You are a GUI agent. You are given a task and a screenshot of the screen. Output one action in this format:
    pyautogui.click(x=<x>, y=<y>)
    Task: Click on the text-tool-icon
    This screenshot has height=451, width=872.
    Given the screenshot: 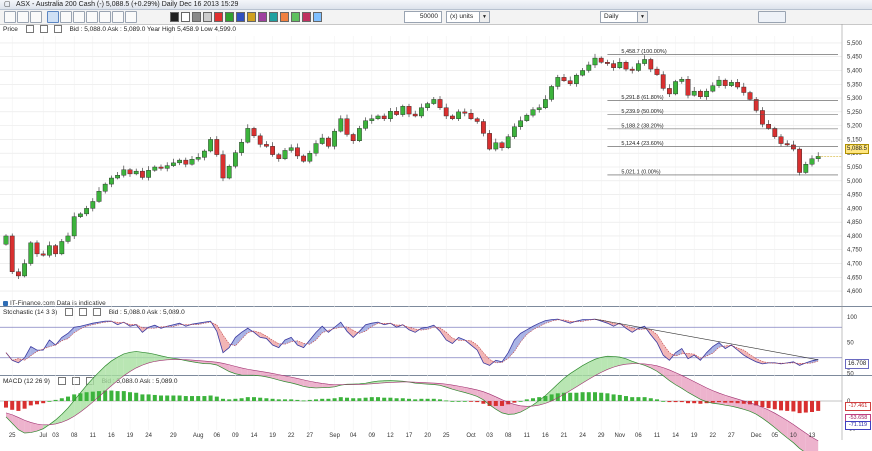 What is the action you would take?
    pyautogui.click(x=79, y=17)
    